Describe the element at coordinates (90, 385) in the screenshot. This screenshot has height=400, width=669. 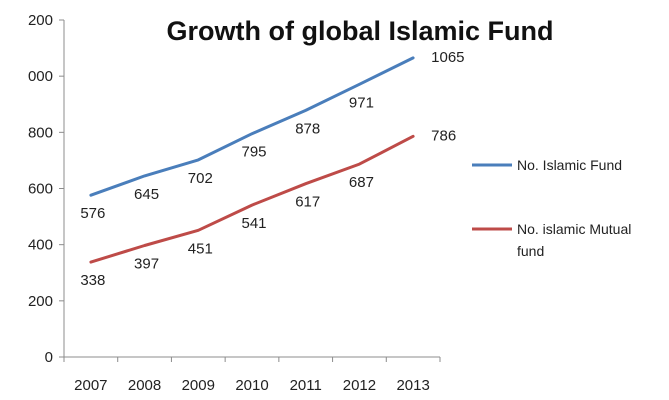
I see `x-tick-label: 2007` at that location.